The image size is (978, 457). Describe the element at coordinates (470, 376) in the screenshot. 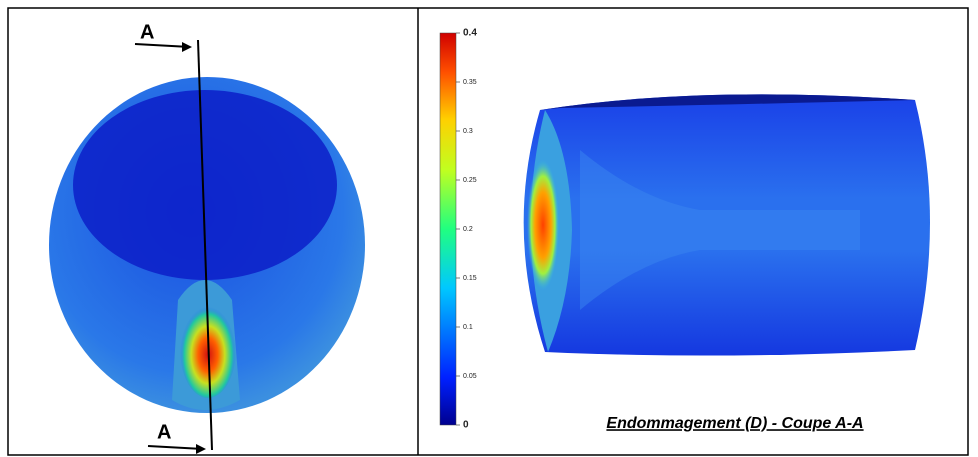

I see `tick-label: 0.05` at that location.